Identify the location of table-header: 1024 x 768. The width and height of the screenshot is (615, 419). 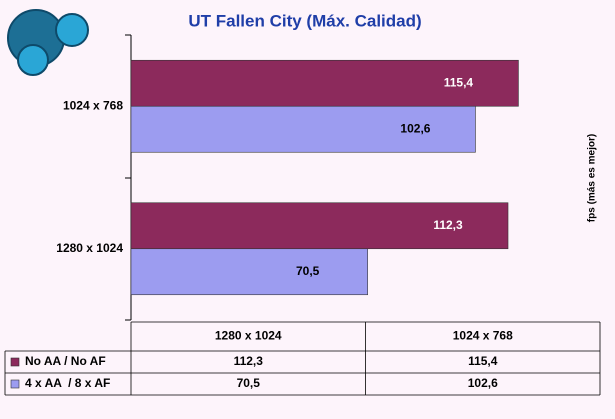
(483, 336).